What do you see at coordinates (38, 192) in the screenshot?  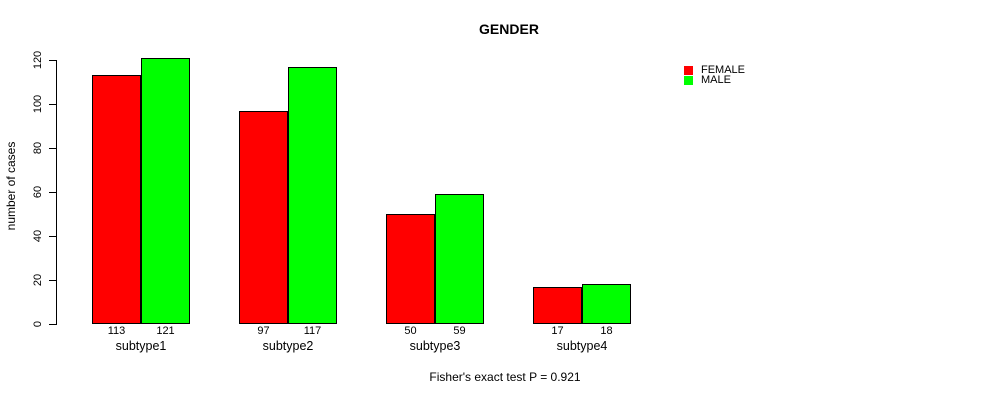 I see `y-axis-tick-label: 60` at bounding box center [38, 192].